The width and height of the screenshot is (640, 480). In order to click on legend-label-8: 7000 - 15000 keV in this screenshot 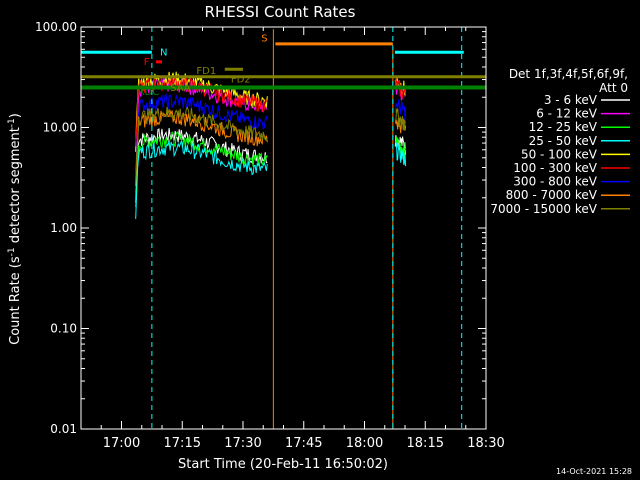, I will do `click(543, 209)`.